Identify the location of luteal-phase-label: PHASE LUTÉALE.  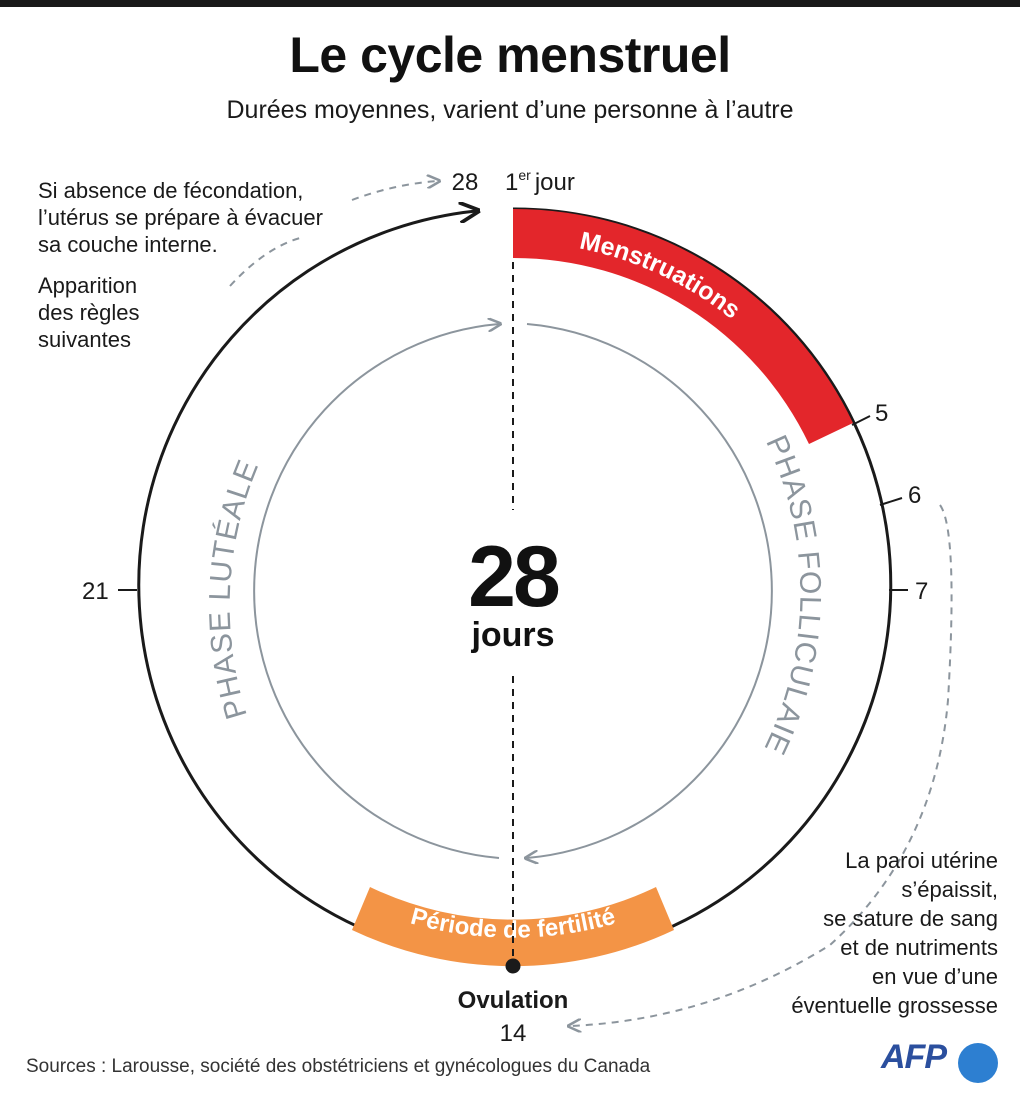
(235, 589).